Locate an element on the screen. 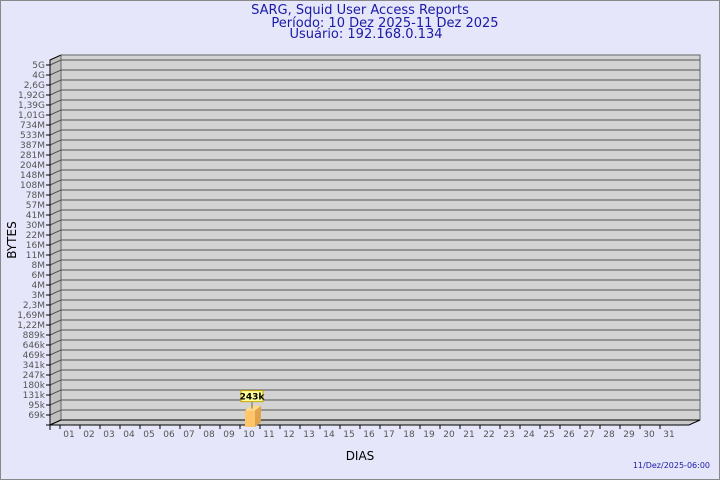 This screenshot has width=720, height=480. x-tick-label: 26 is located at coordinates (569, 435).